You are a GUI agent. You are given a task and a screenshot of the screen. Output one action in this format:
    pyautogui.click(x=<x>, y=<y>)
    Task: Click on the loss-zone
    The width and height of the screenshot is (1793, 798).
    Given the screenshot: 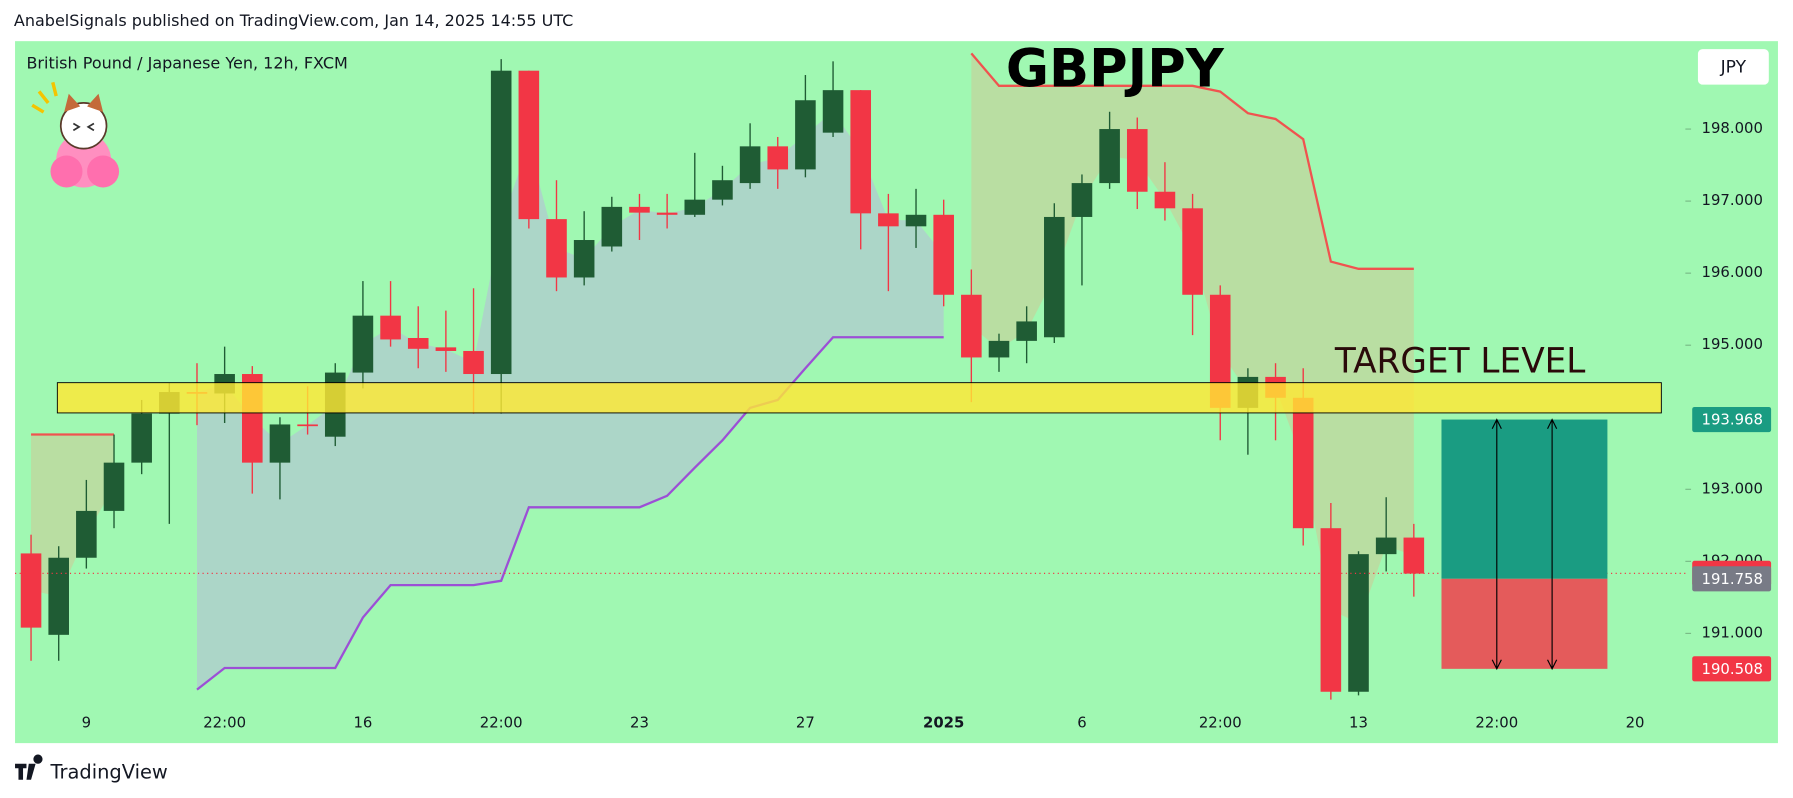 What is the action you would take?
    pyautogui.click(x=1524, y=623)
    